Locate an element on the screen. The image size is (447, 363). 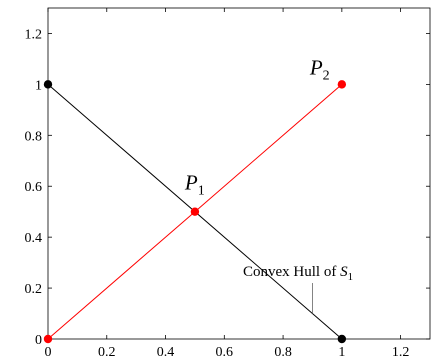
y-tick-label: 0.4 is located at coordinates (34, 238).